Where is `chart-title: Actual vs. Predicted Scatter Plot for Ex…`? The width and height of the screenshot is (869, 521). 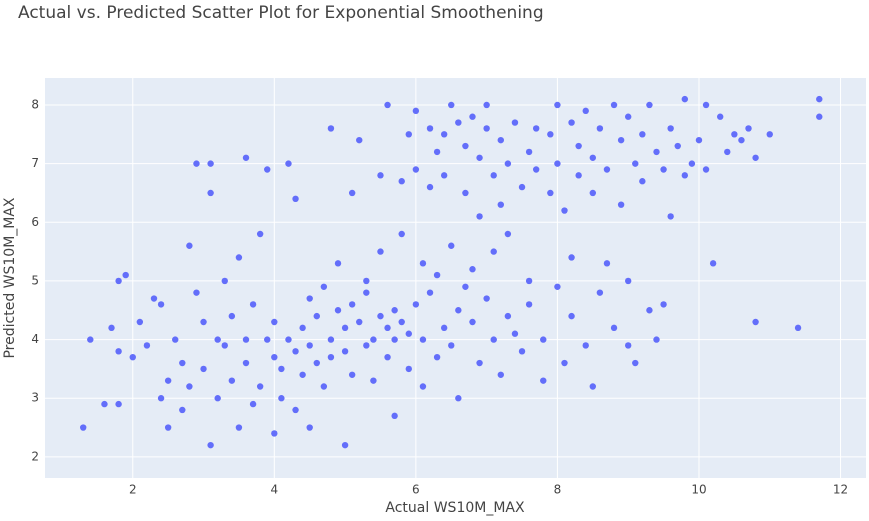
chart-title: Actual vs. Predicted Scatter Plot for Ex… is located at coordinates (281, 13).